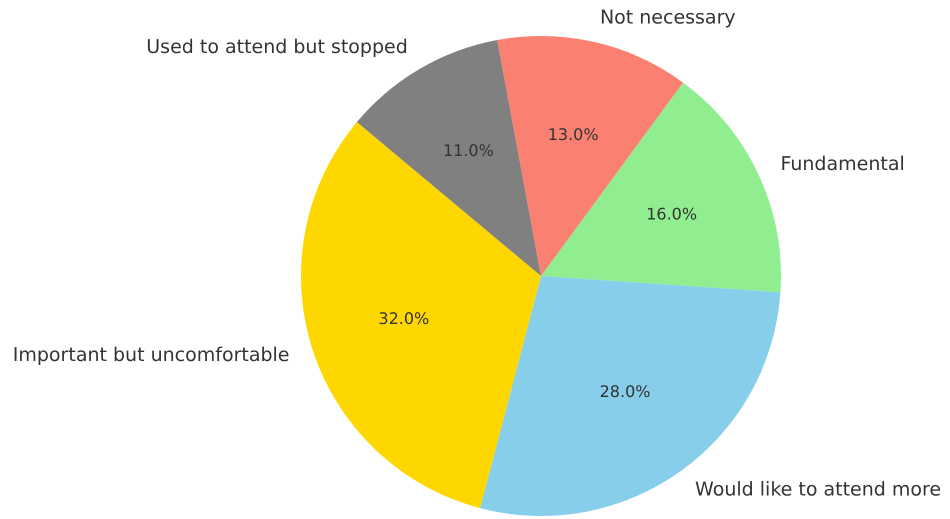  I want to click on slice-label: Important but uncomfortable, so click(151, 355).